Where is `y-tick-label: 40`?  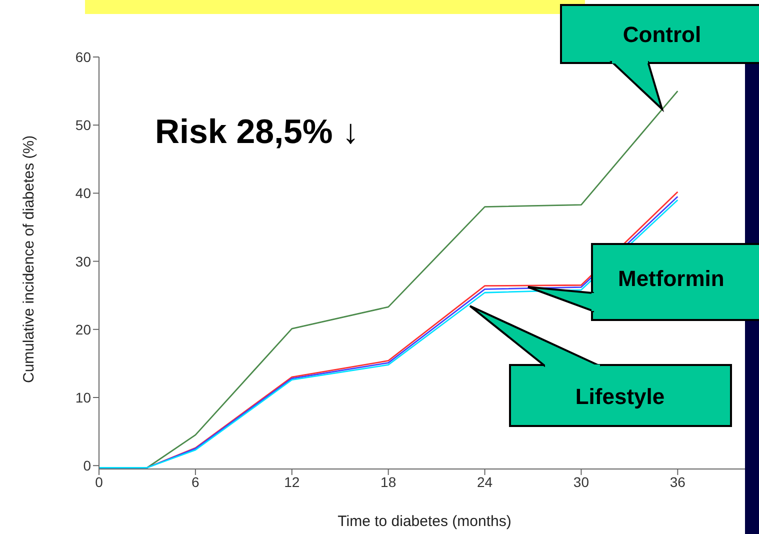 y-tick-label: 40 is located at coordinates (83, 193).